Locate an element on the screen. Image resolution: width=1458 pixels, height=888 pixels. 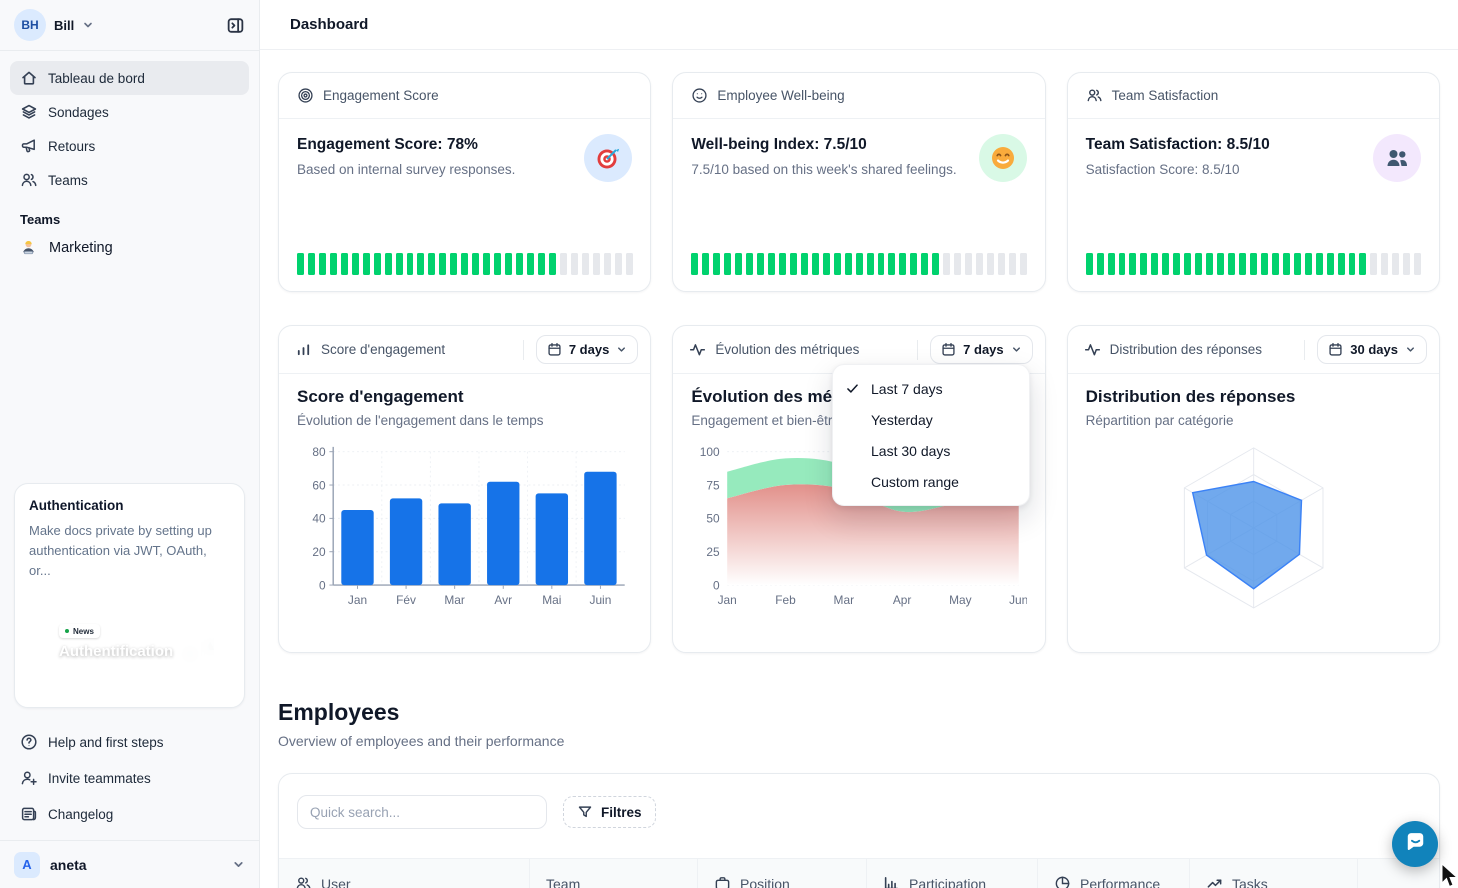
sidebar-item-feedback: Retours is located at coordinates (129, 146).